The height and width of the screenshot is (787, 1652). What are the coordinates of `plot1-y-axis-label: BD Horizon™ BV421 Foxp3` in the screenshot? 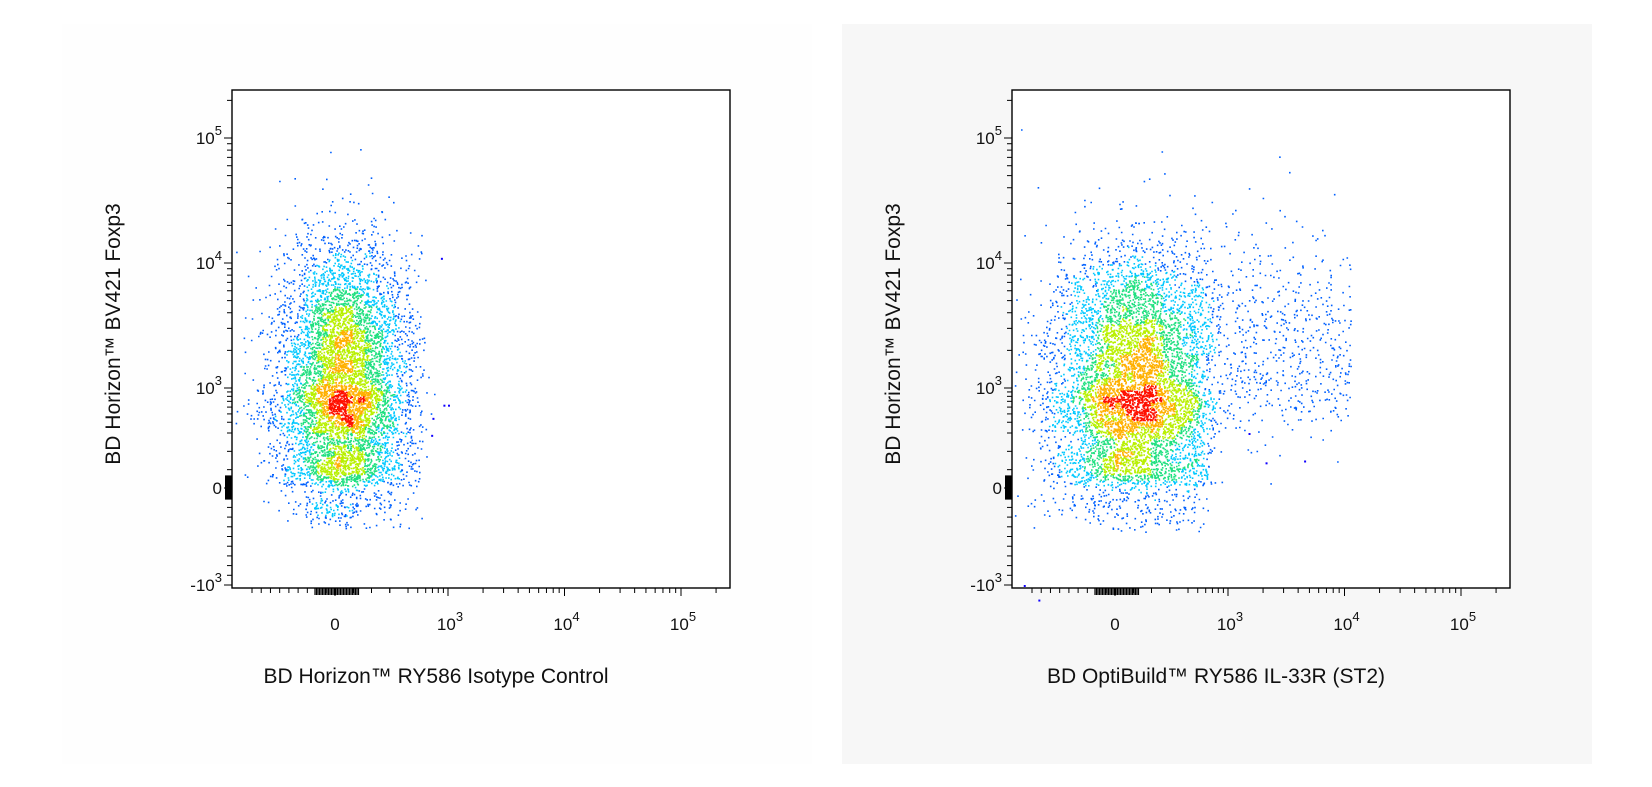 It's located at (893, 333).